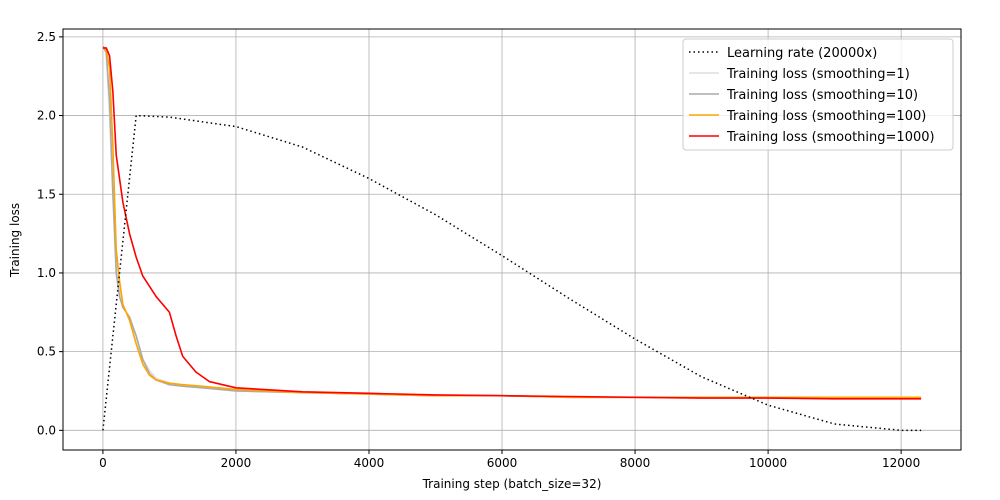 The image size is (1000, 500). I want to click on x-axis: 0 2000 4000 6000 8000 10000 12000, so click(509, 460).